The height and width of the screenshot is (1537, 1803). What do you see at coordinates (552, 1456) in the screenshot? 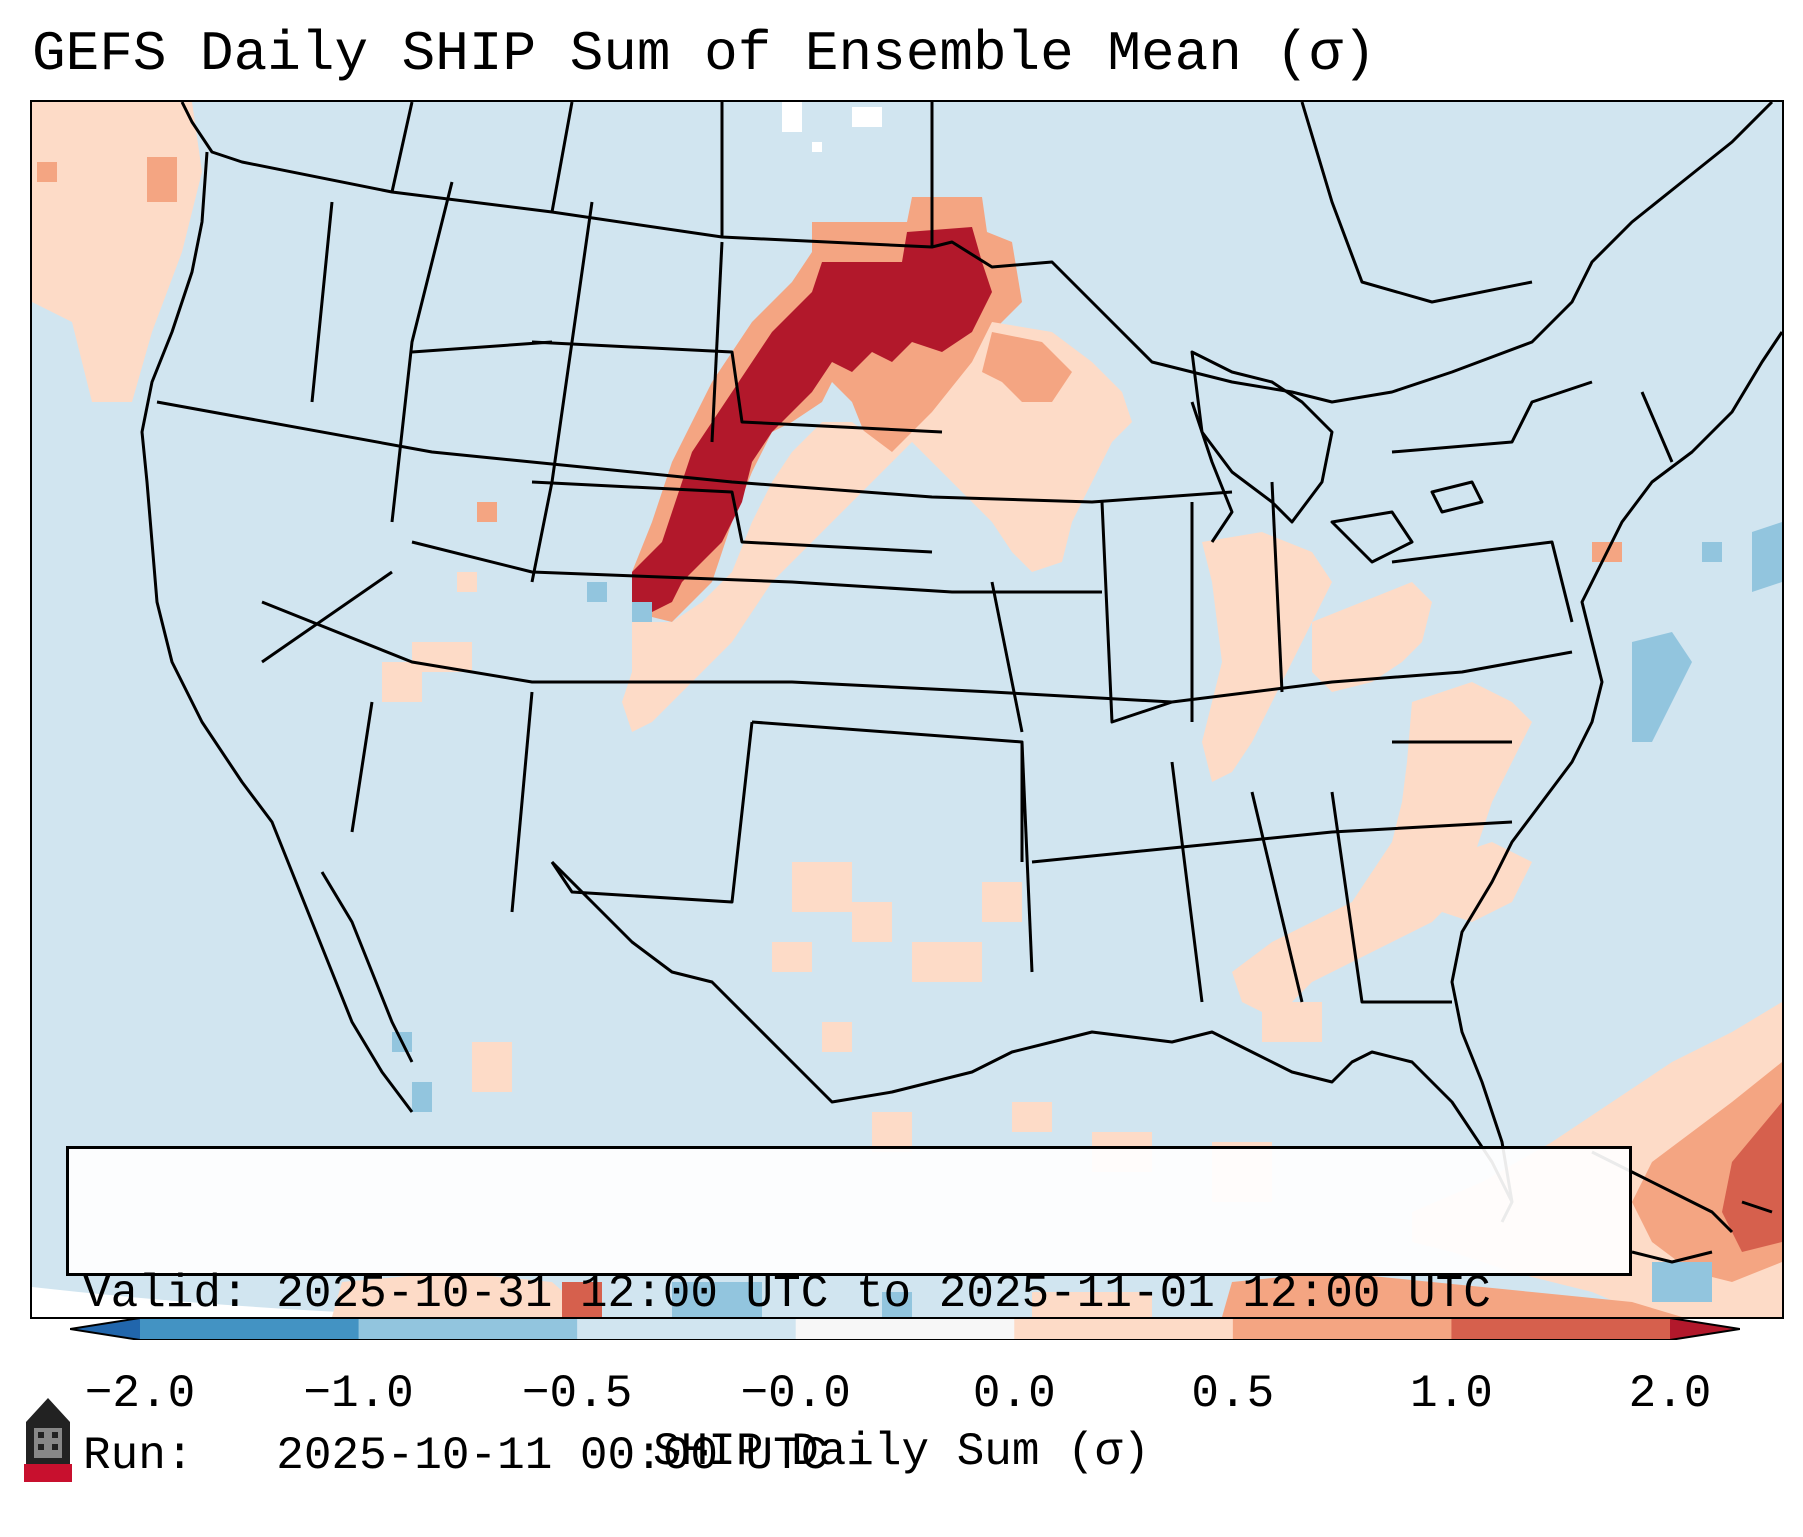
I see `run-value: 2025-10-11 00:00 UTC` at bounding box center [552, 1456].